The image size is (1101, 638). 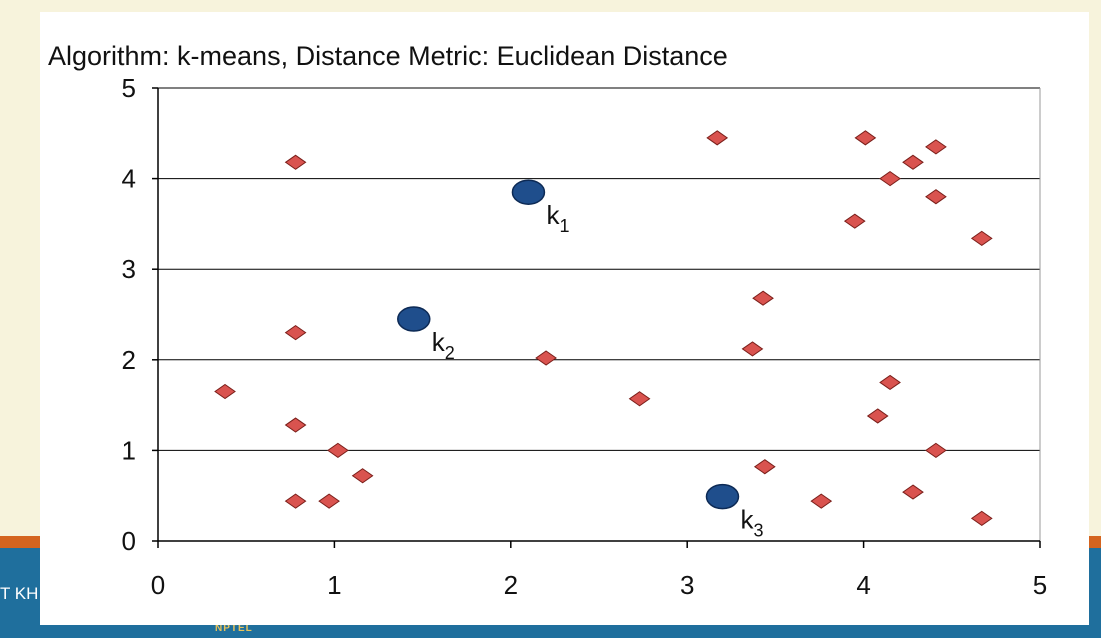 What do you see at coordinates (129, 541) in the screenshot?
I see `y-tick-label-0: 0` at bounding box center [129, 541].